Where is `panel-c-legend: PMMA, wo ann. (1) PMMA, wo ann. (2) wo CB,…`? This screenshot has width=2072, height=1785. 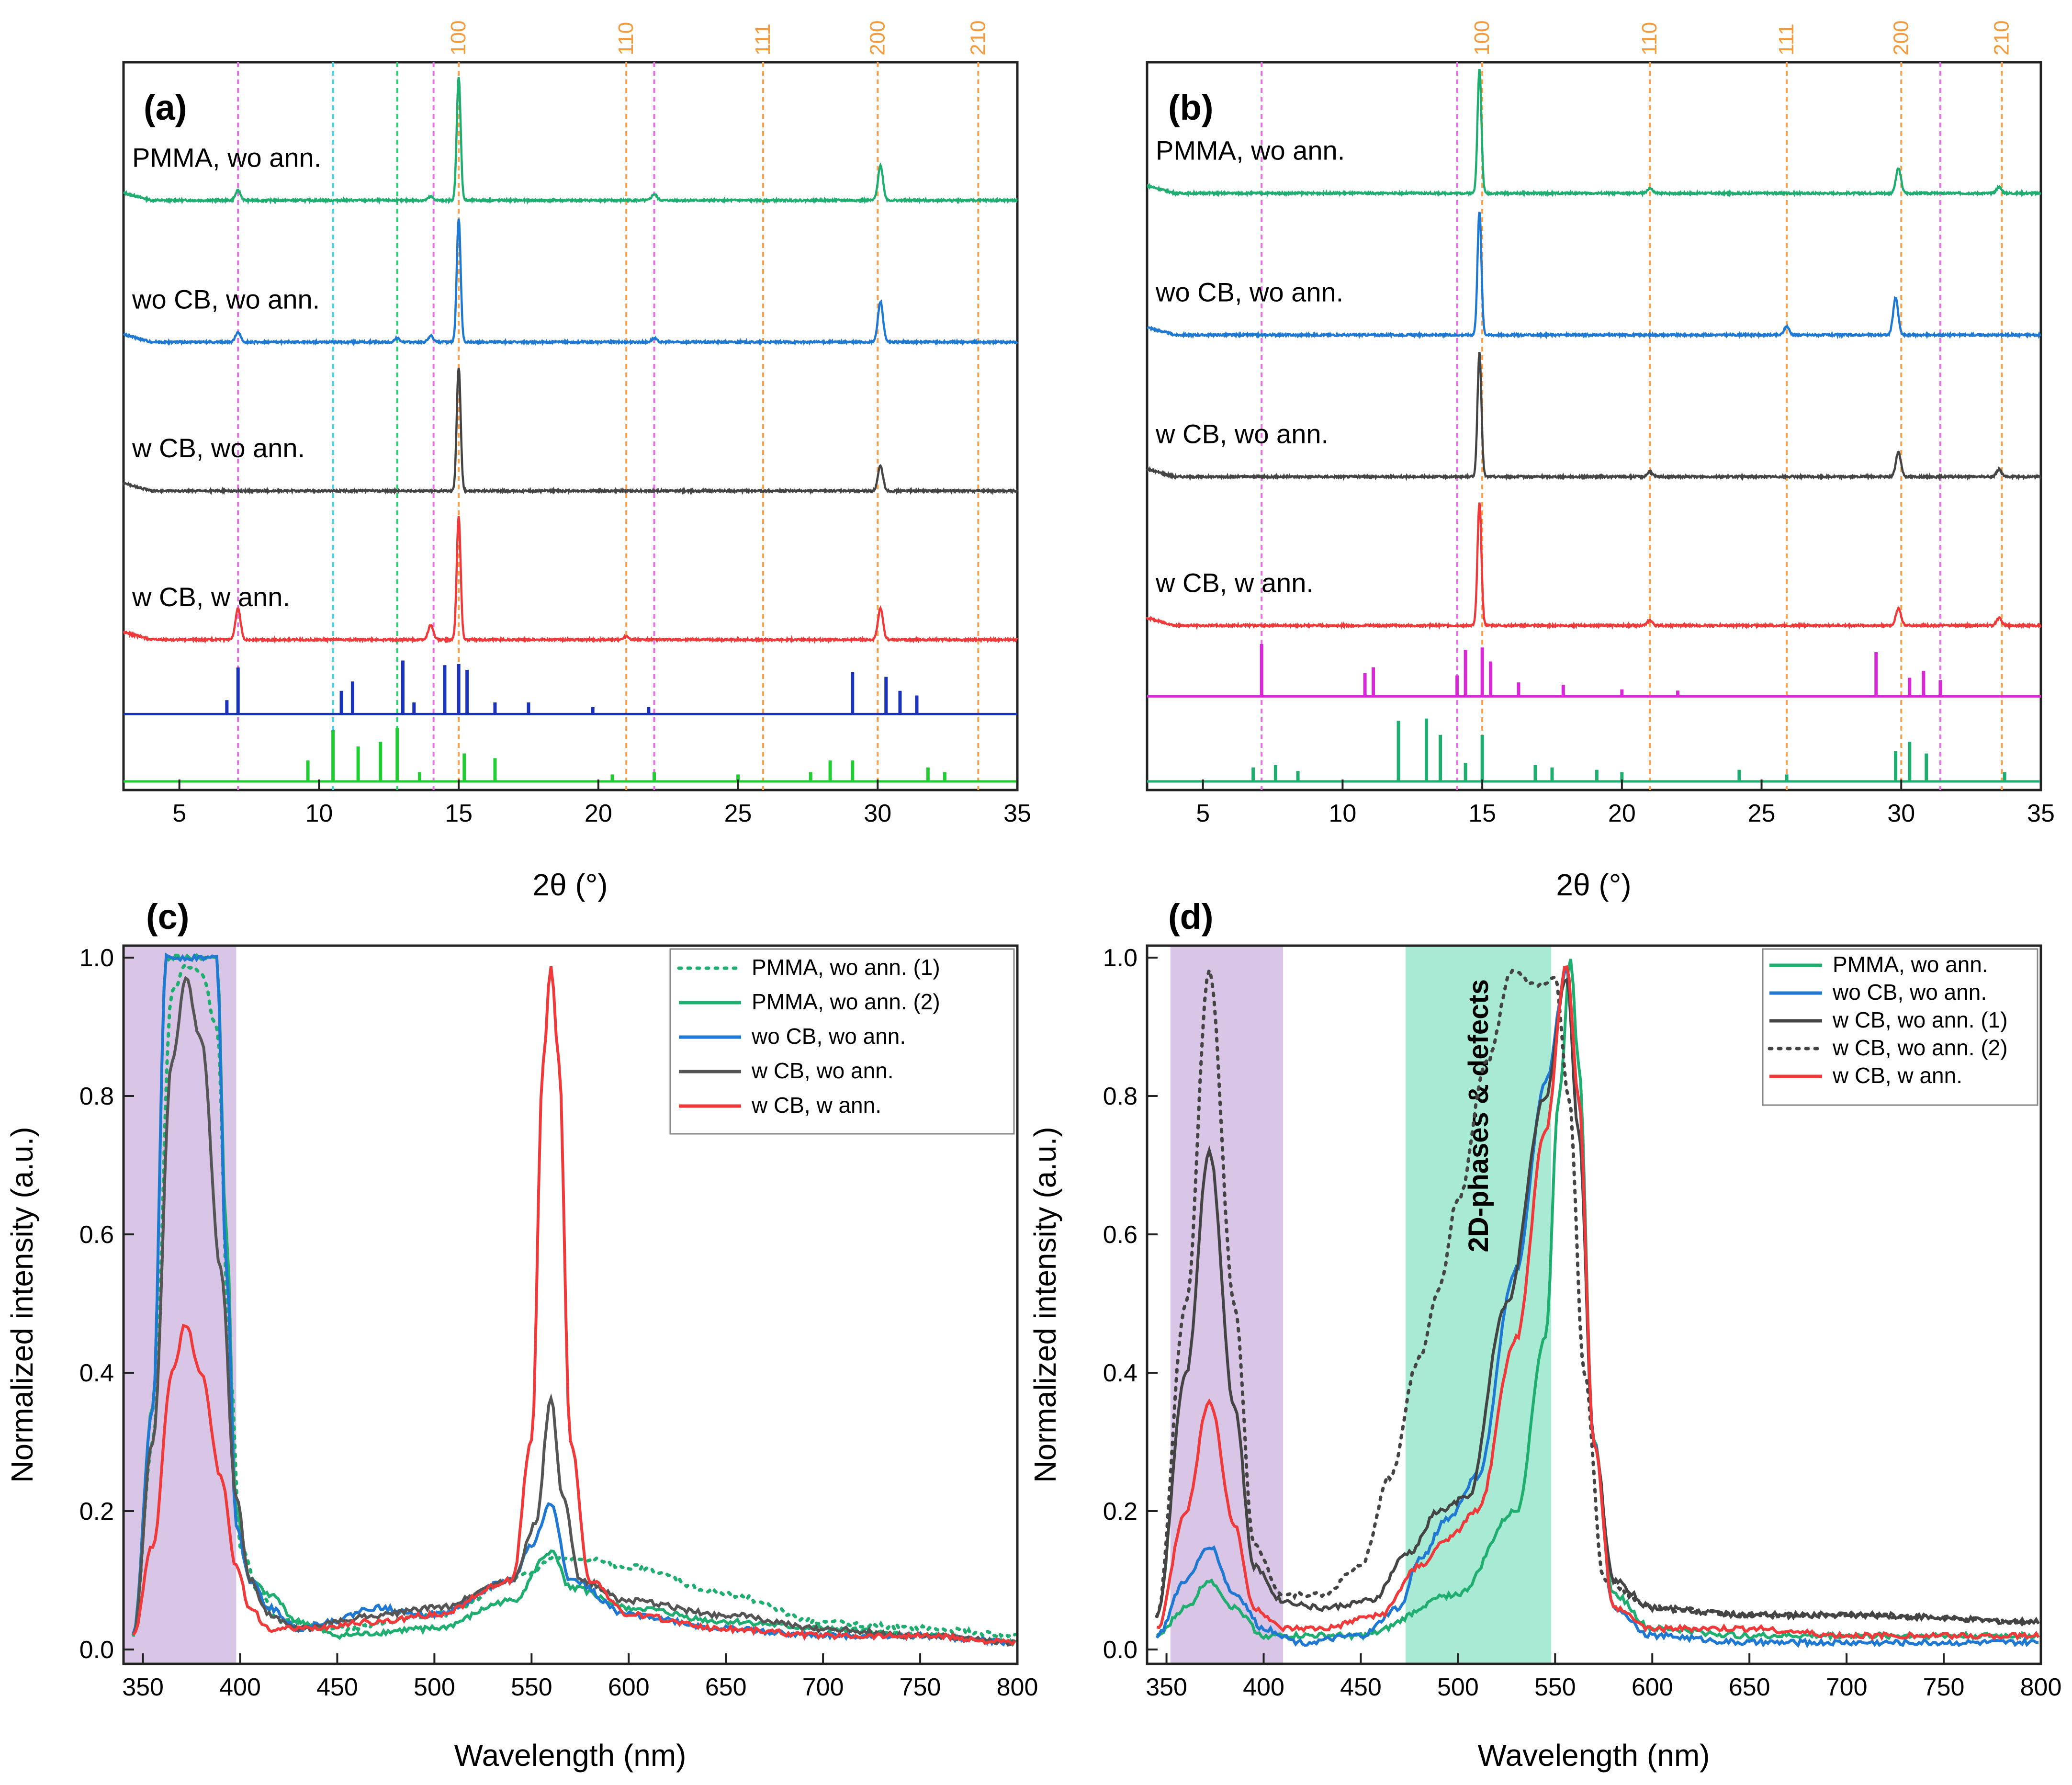 panel-c-legend: PMMA, wo ann. (1) PMMA, wo ann. (2) wo CB,… is located at coordinates (842, 1041).